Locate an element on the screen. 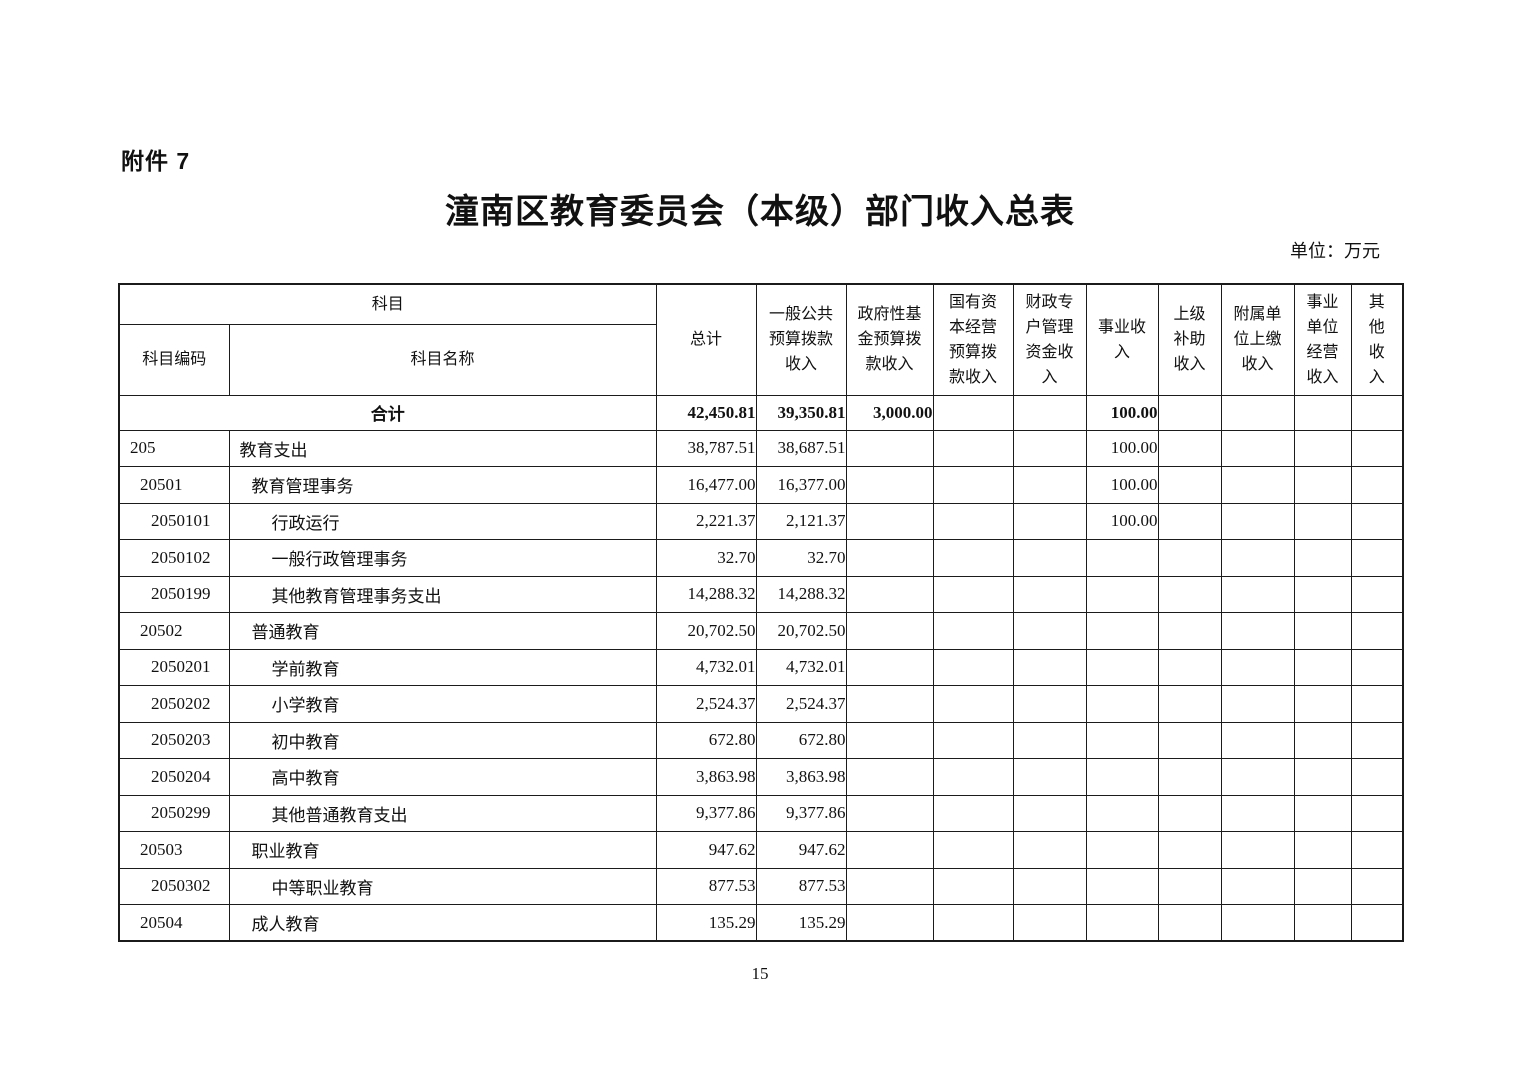 The image size is (1520, 1074). table-row: 20501 教育管理事务 16,477.00 16,377.00 100.00 is located at coordinates (761, 485).